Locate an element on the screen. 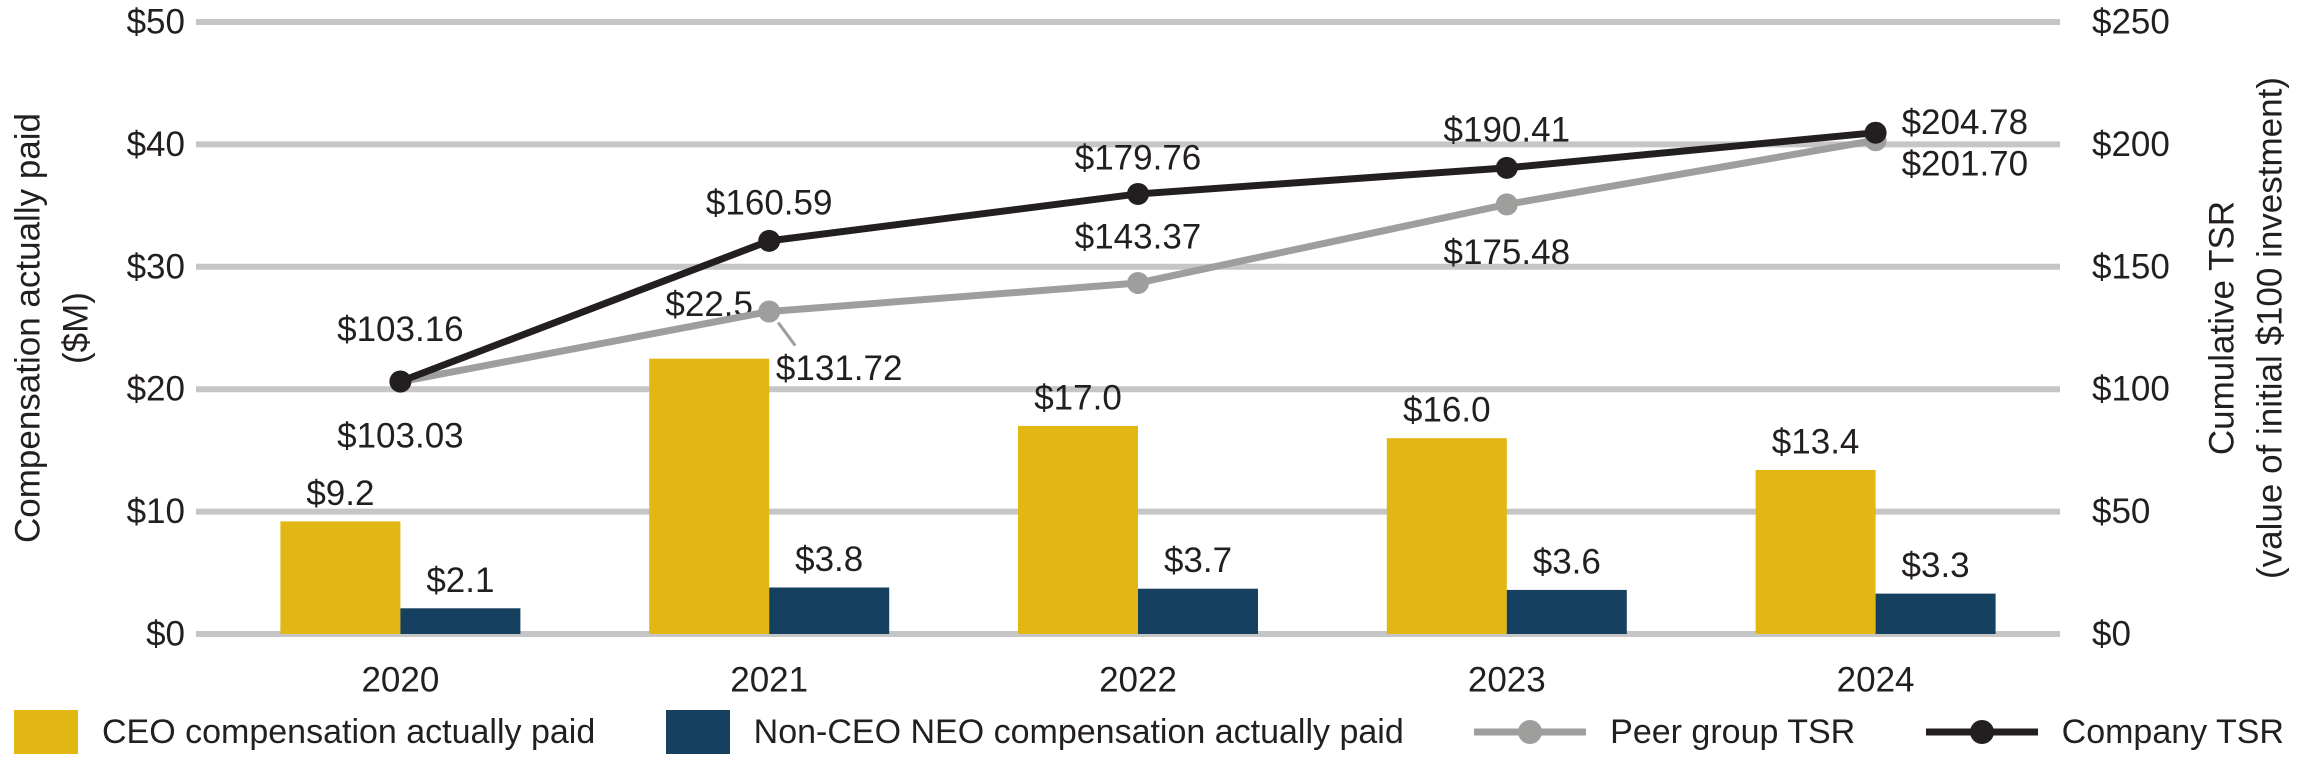 The width and height of the screenshot is (2298, 764). left-axis-tick-label: $20 is located at coordinates (156, 389).